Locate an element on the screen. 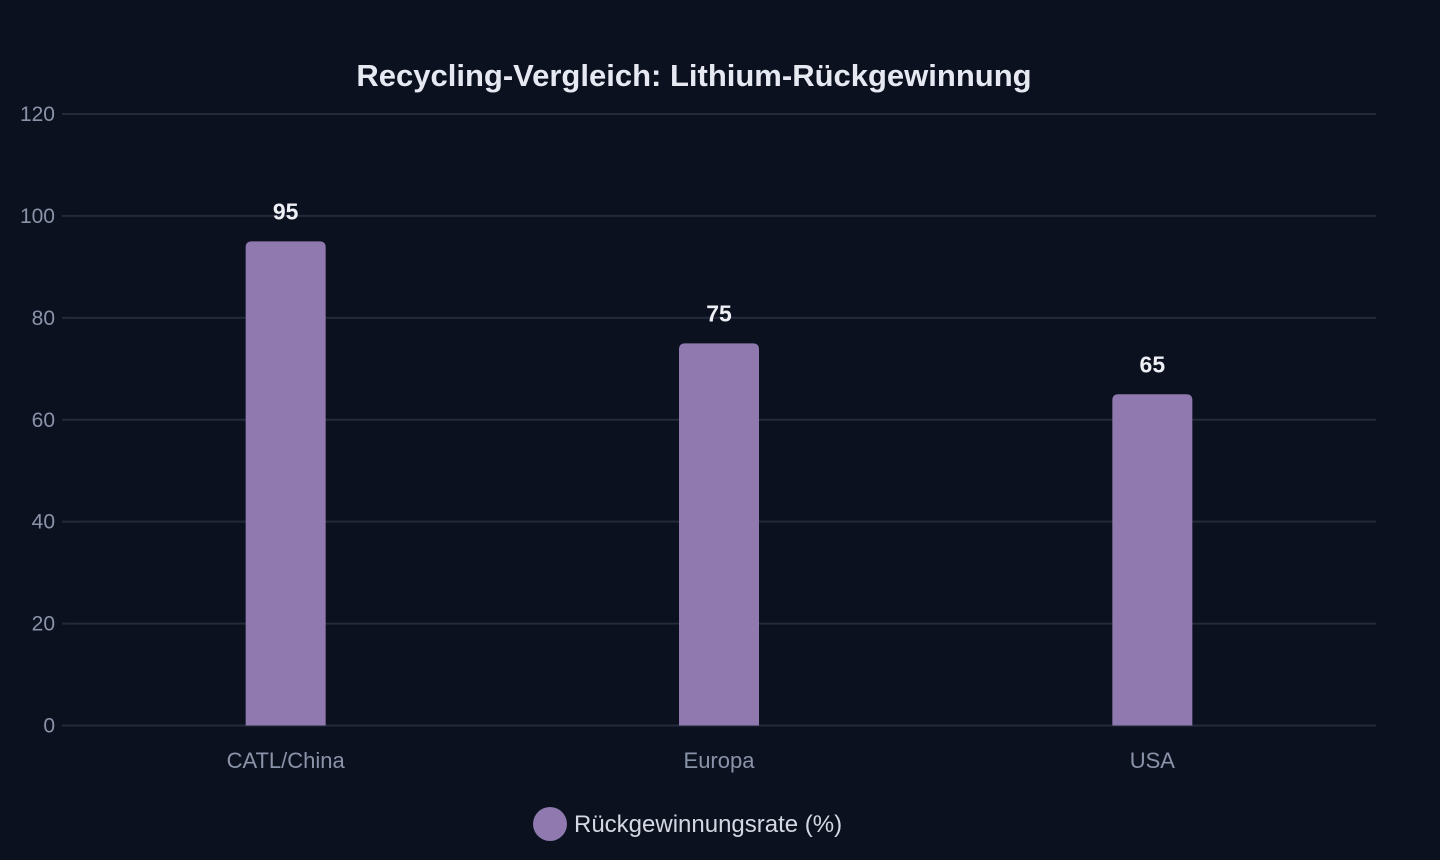  x-axis-ticks: CATL/China Europa USA is located at coordinates (701, 760).